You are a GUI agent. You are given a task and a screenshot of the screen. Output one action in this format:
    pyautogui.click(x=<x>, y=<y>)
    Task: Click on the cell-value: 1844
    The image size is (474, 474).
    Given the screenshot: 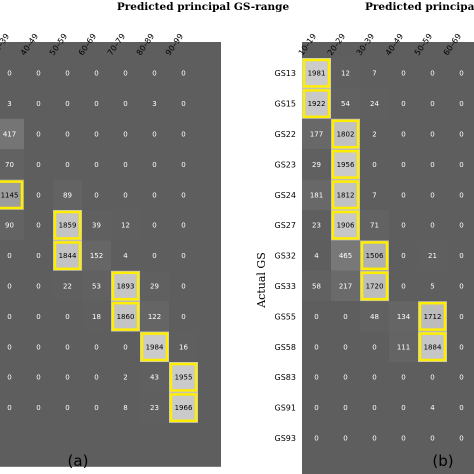 What is the action you would take?
    pyautogui.click(x=68, y=256)
    